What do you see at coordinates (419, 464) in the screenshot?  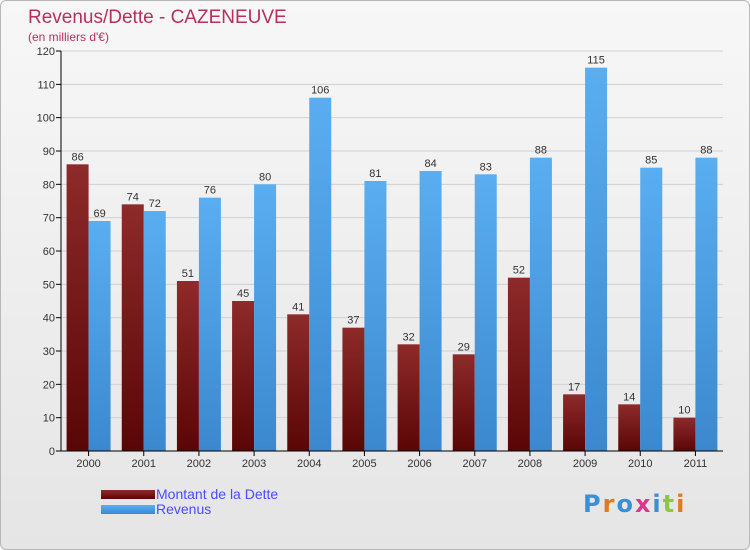 I see `x-tick-label: 2006` at bounding box center [419, 464].